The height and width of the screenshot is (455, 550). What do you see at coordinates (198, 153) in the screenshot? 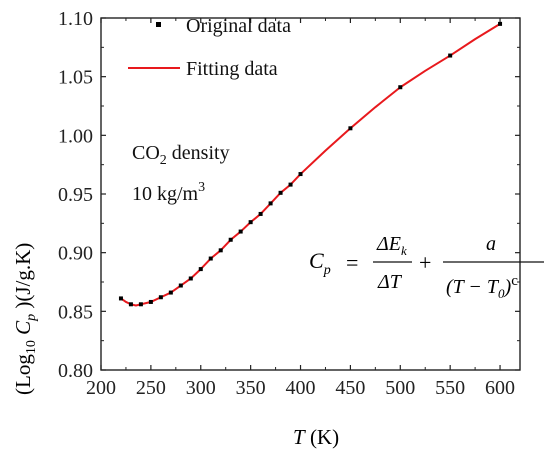
I see `annotation-density: density` at bounding box center [198, 153].